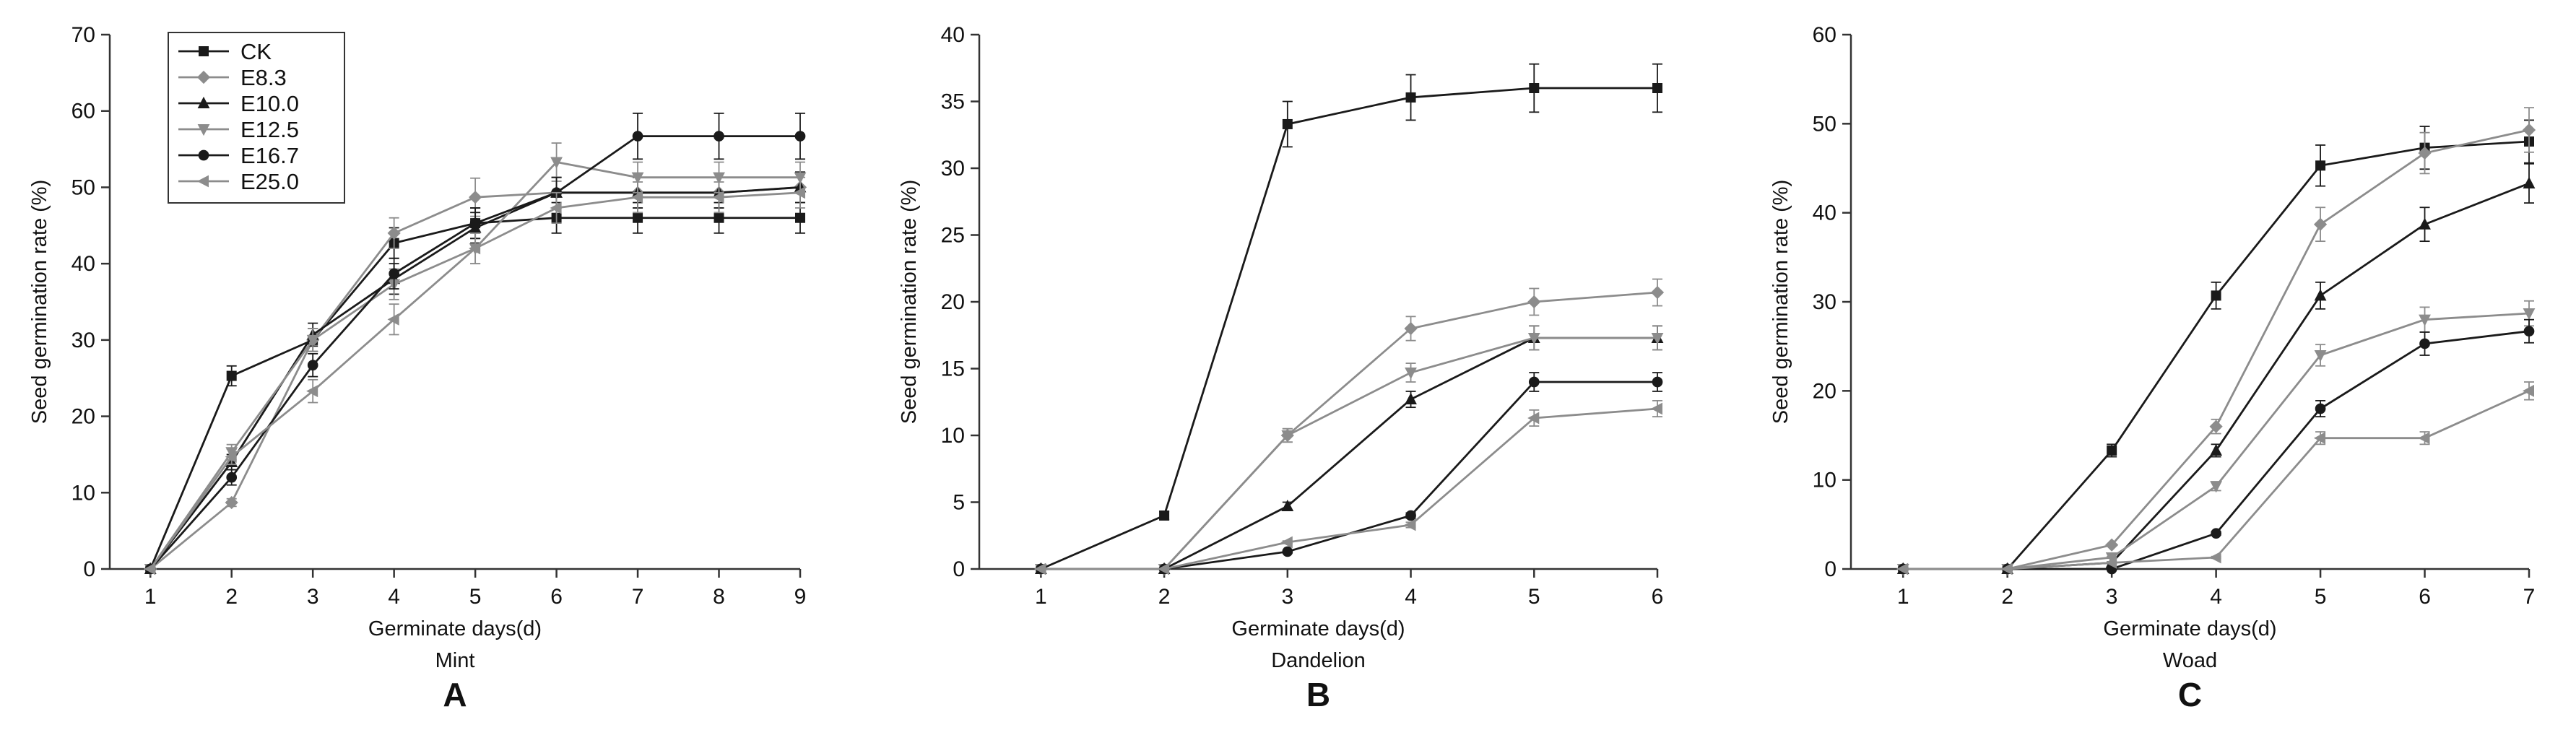 The height and width of the screenshot is (743, 2576). I want to click on legend-label: E10.0, so click(269, 103).